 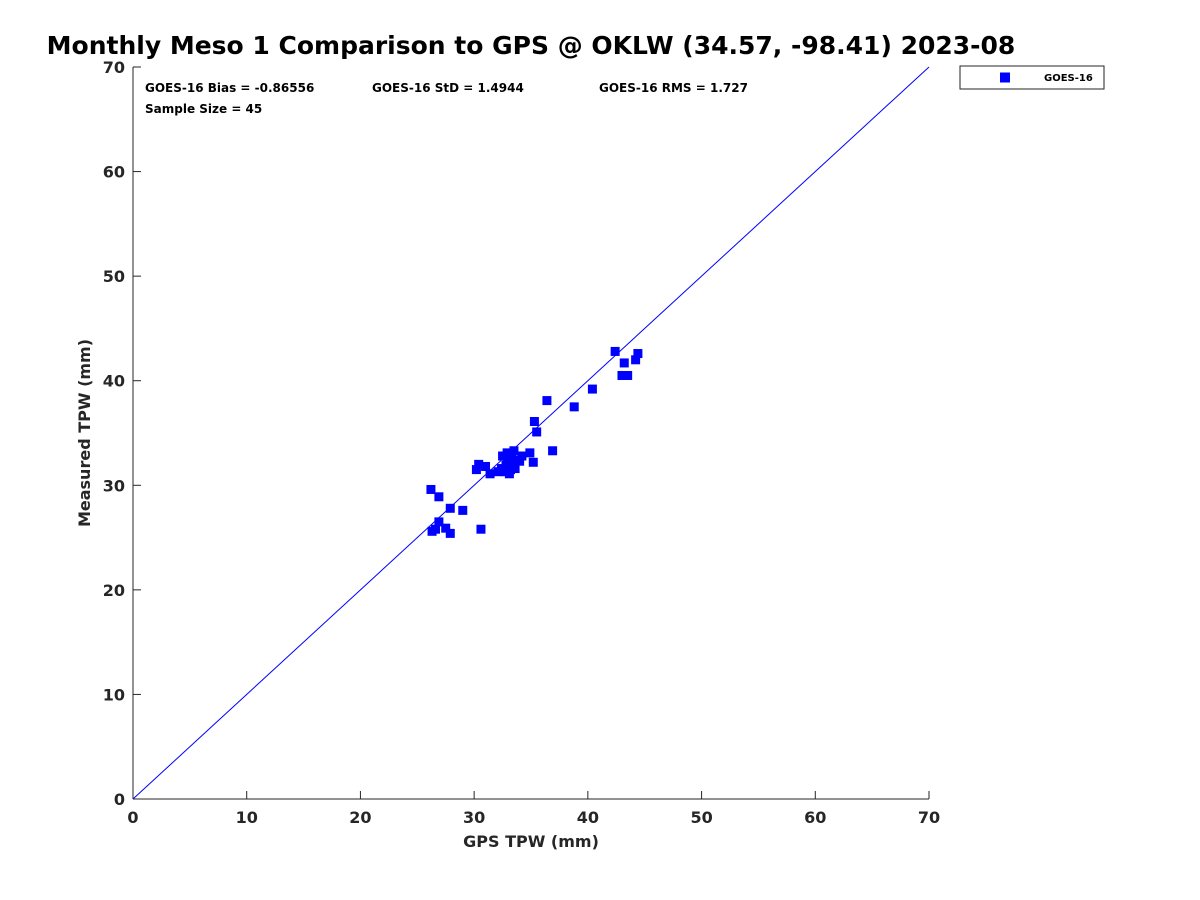 I want to click on legend: GOES-16, so click(x=1032, y=77).